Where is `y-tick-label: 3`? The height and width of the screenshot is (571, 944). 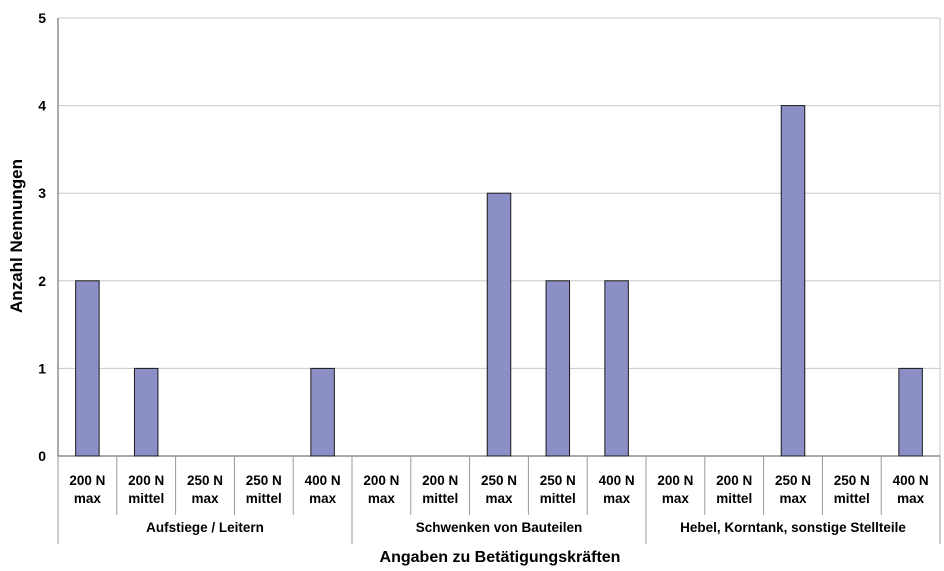
y-tick-label: 3 is located at coordinates (42, 193).